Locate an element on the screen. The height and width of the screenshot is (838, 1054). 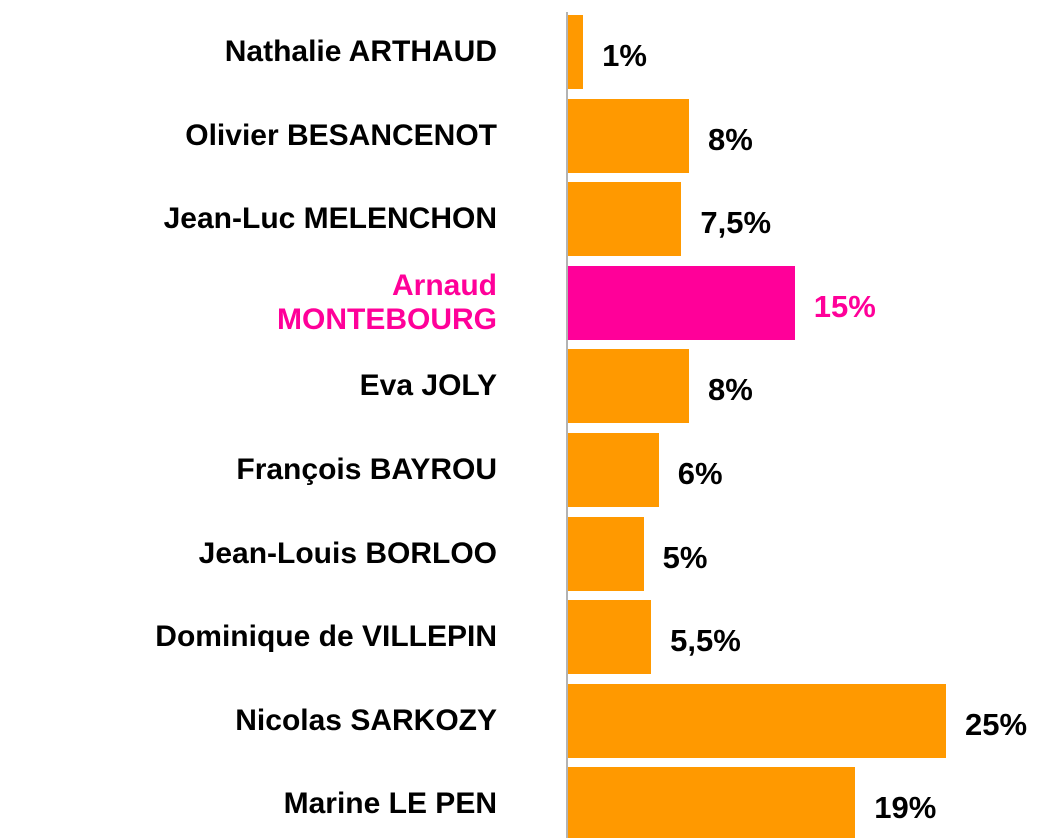
category-label: François BAYROU is located at coordinates (366, 469).